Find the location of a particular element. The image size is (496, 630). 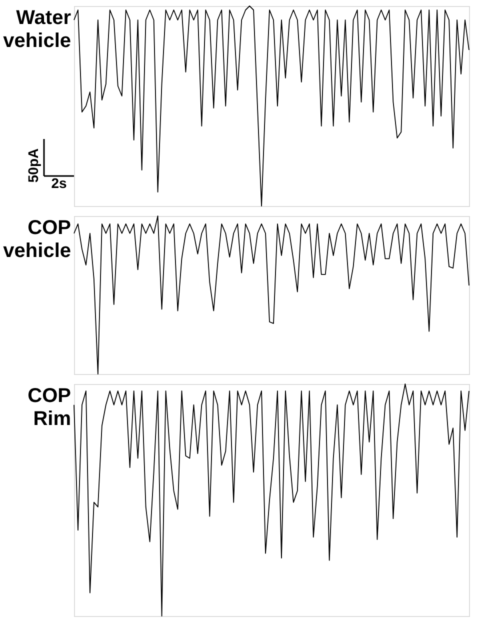

text: 50pA is located at coordinates (33, 165).